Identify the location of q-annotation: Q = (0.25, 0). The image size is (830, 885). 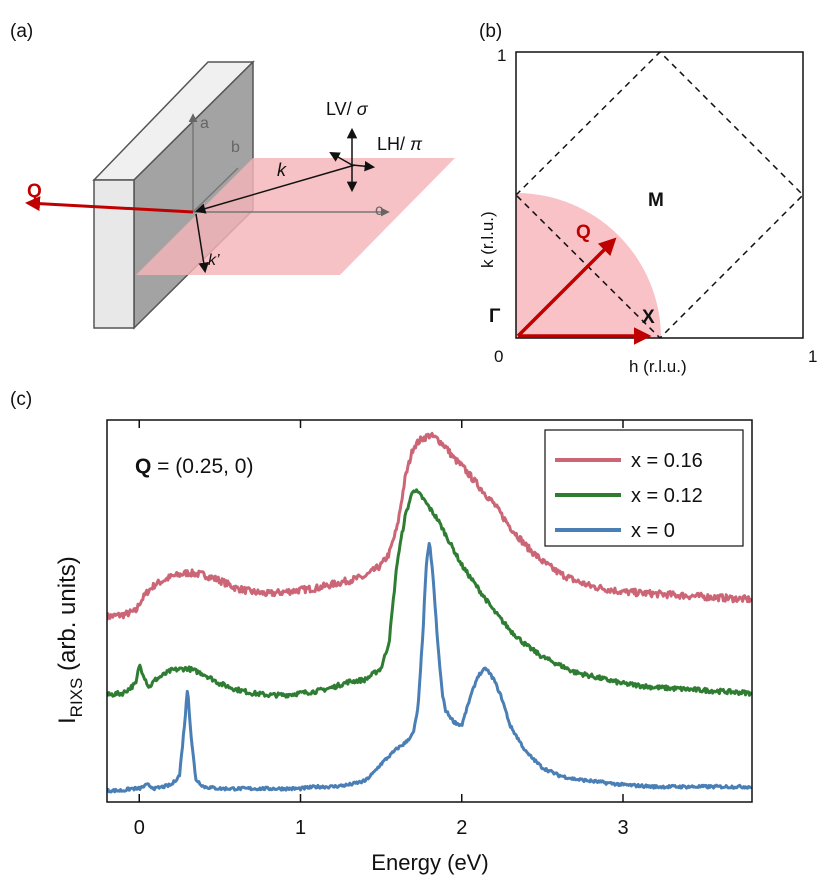
(194, 466).